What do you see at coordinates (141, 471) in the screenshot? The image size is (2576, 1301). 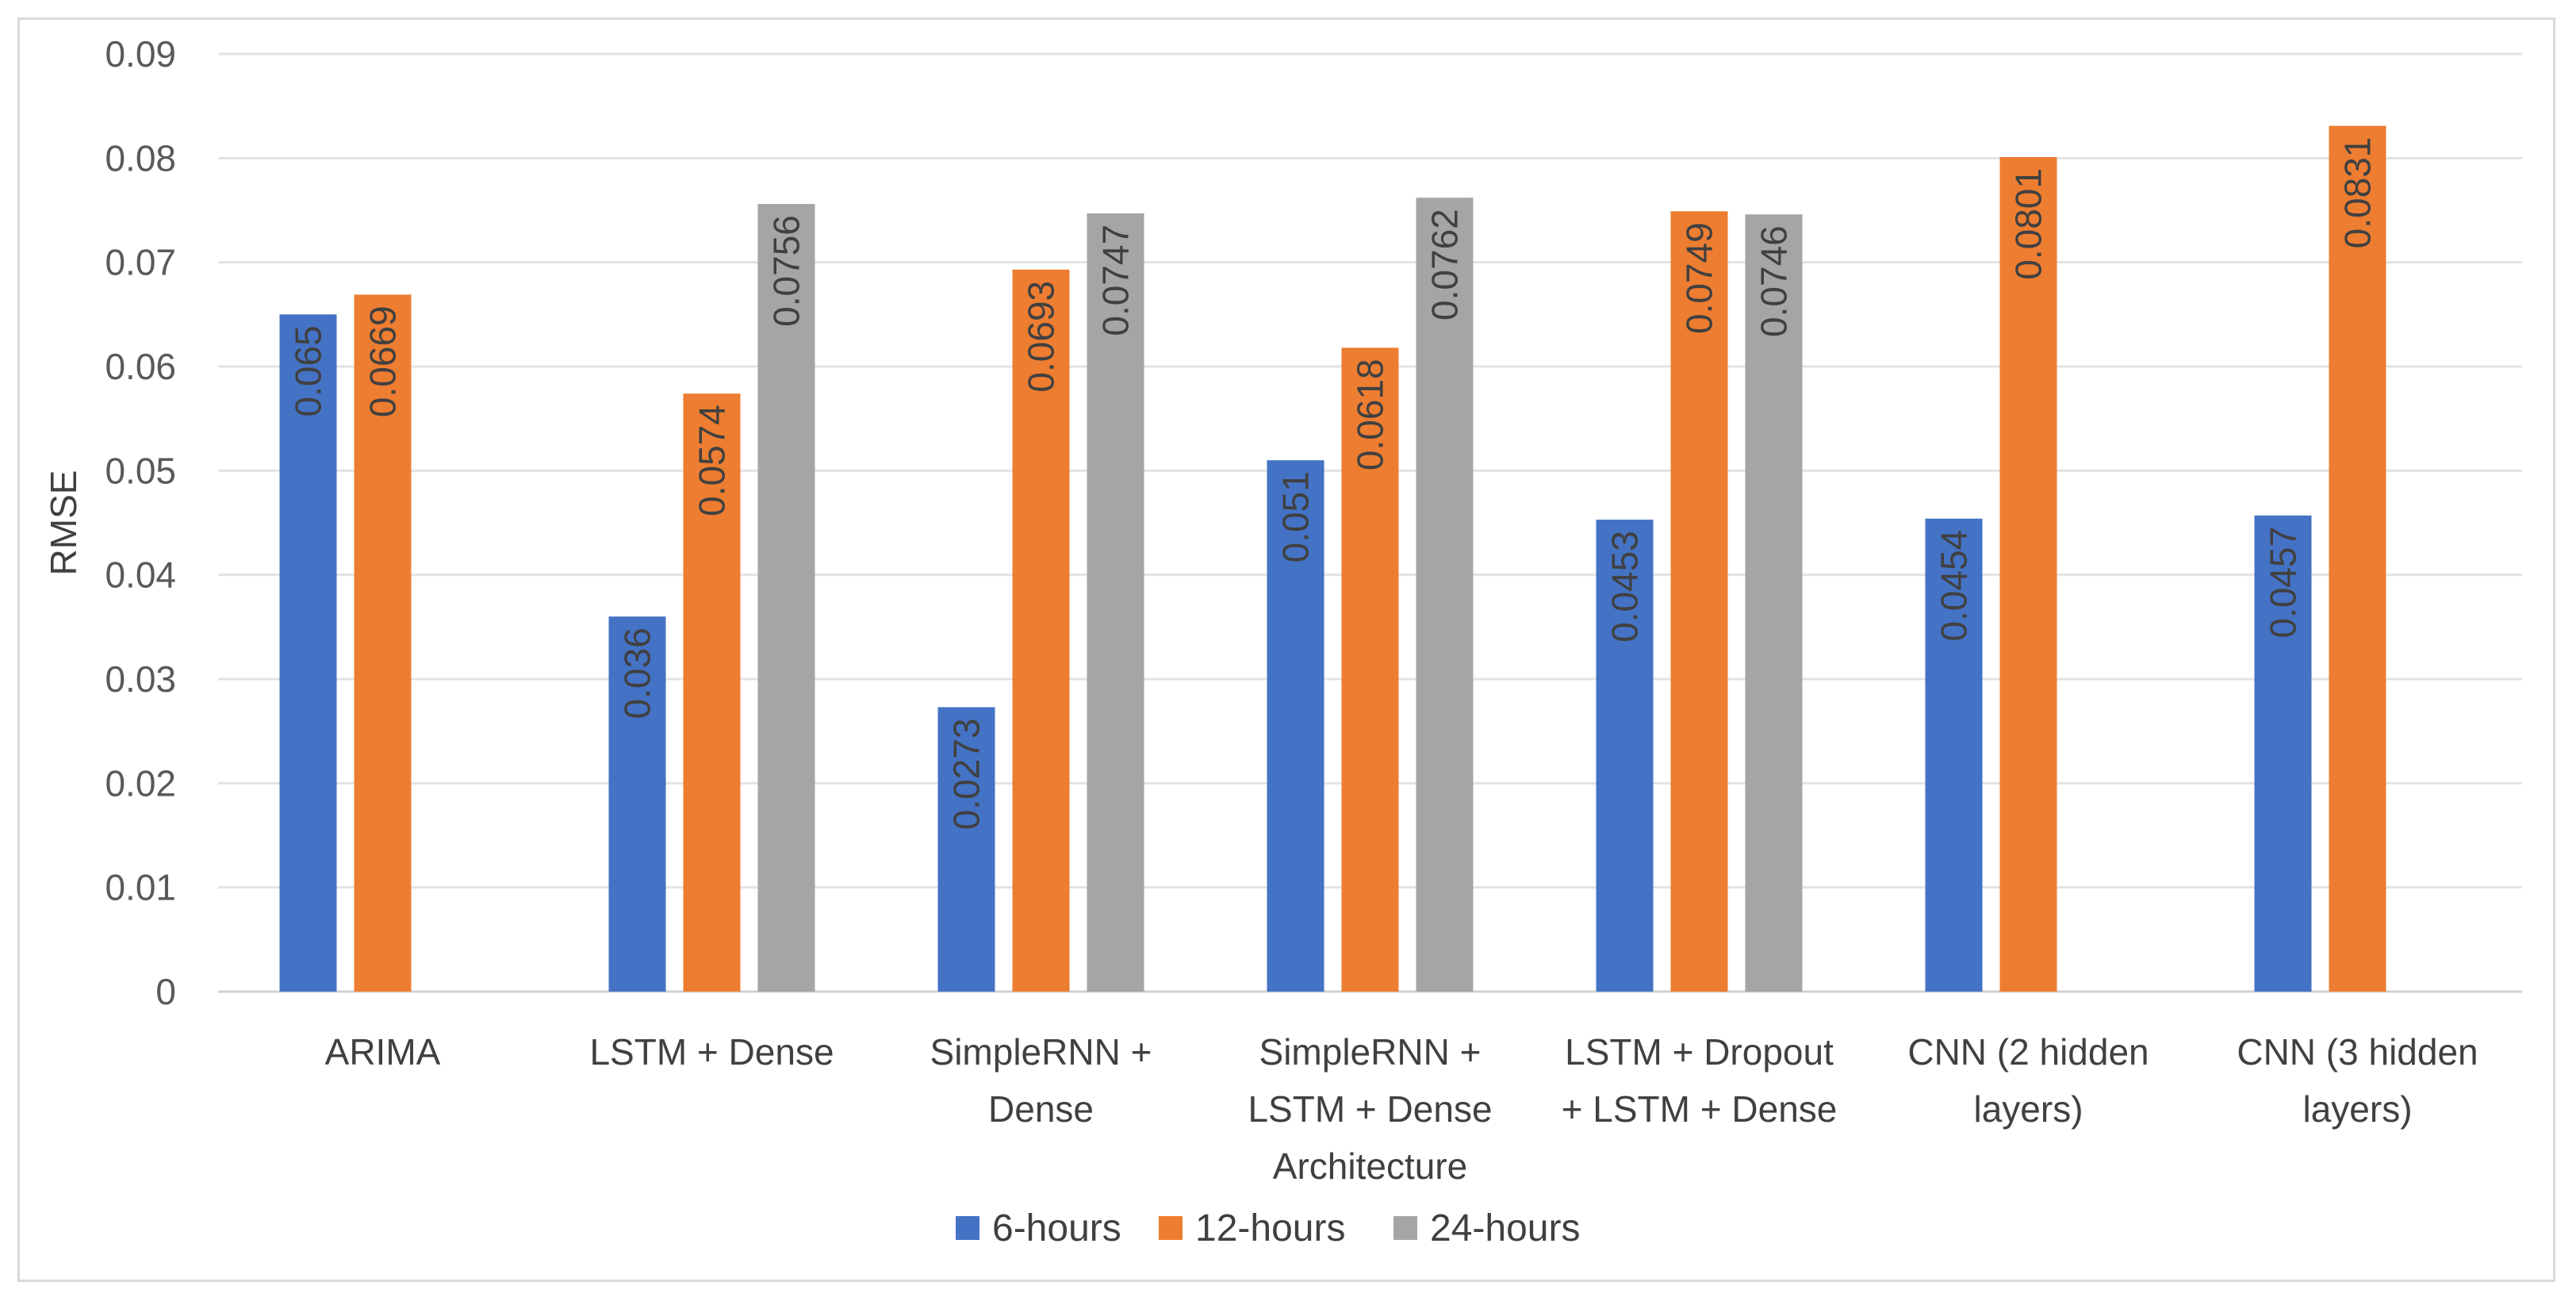 I see `y-tick-label: 0.05` at bounding box center [141, 471].